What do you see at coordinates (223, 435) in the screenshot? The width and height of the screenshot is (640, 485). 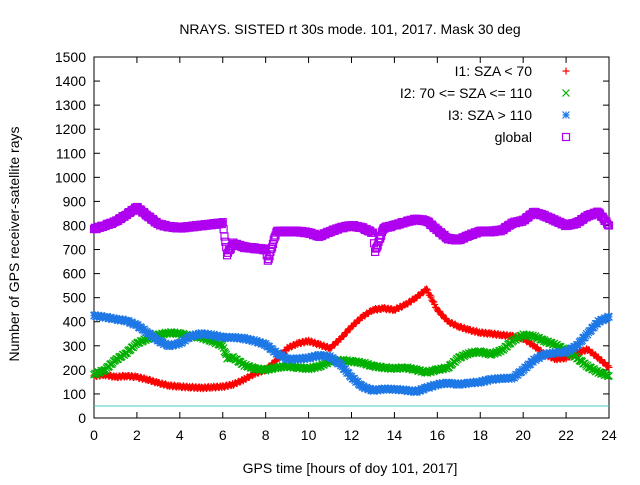 I see `x-tick-label: 6` at bounding box center [223, 435].